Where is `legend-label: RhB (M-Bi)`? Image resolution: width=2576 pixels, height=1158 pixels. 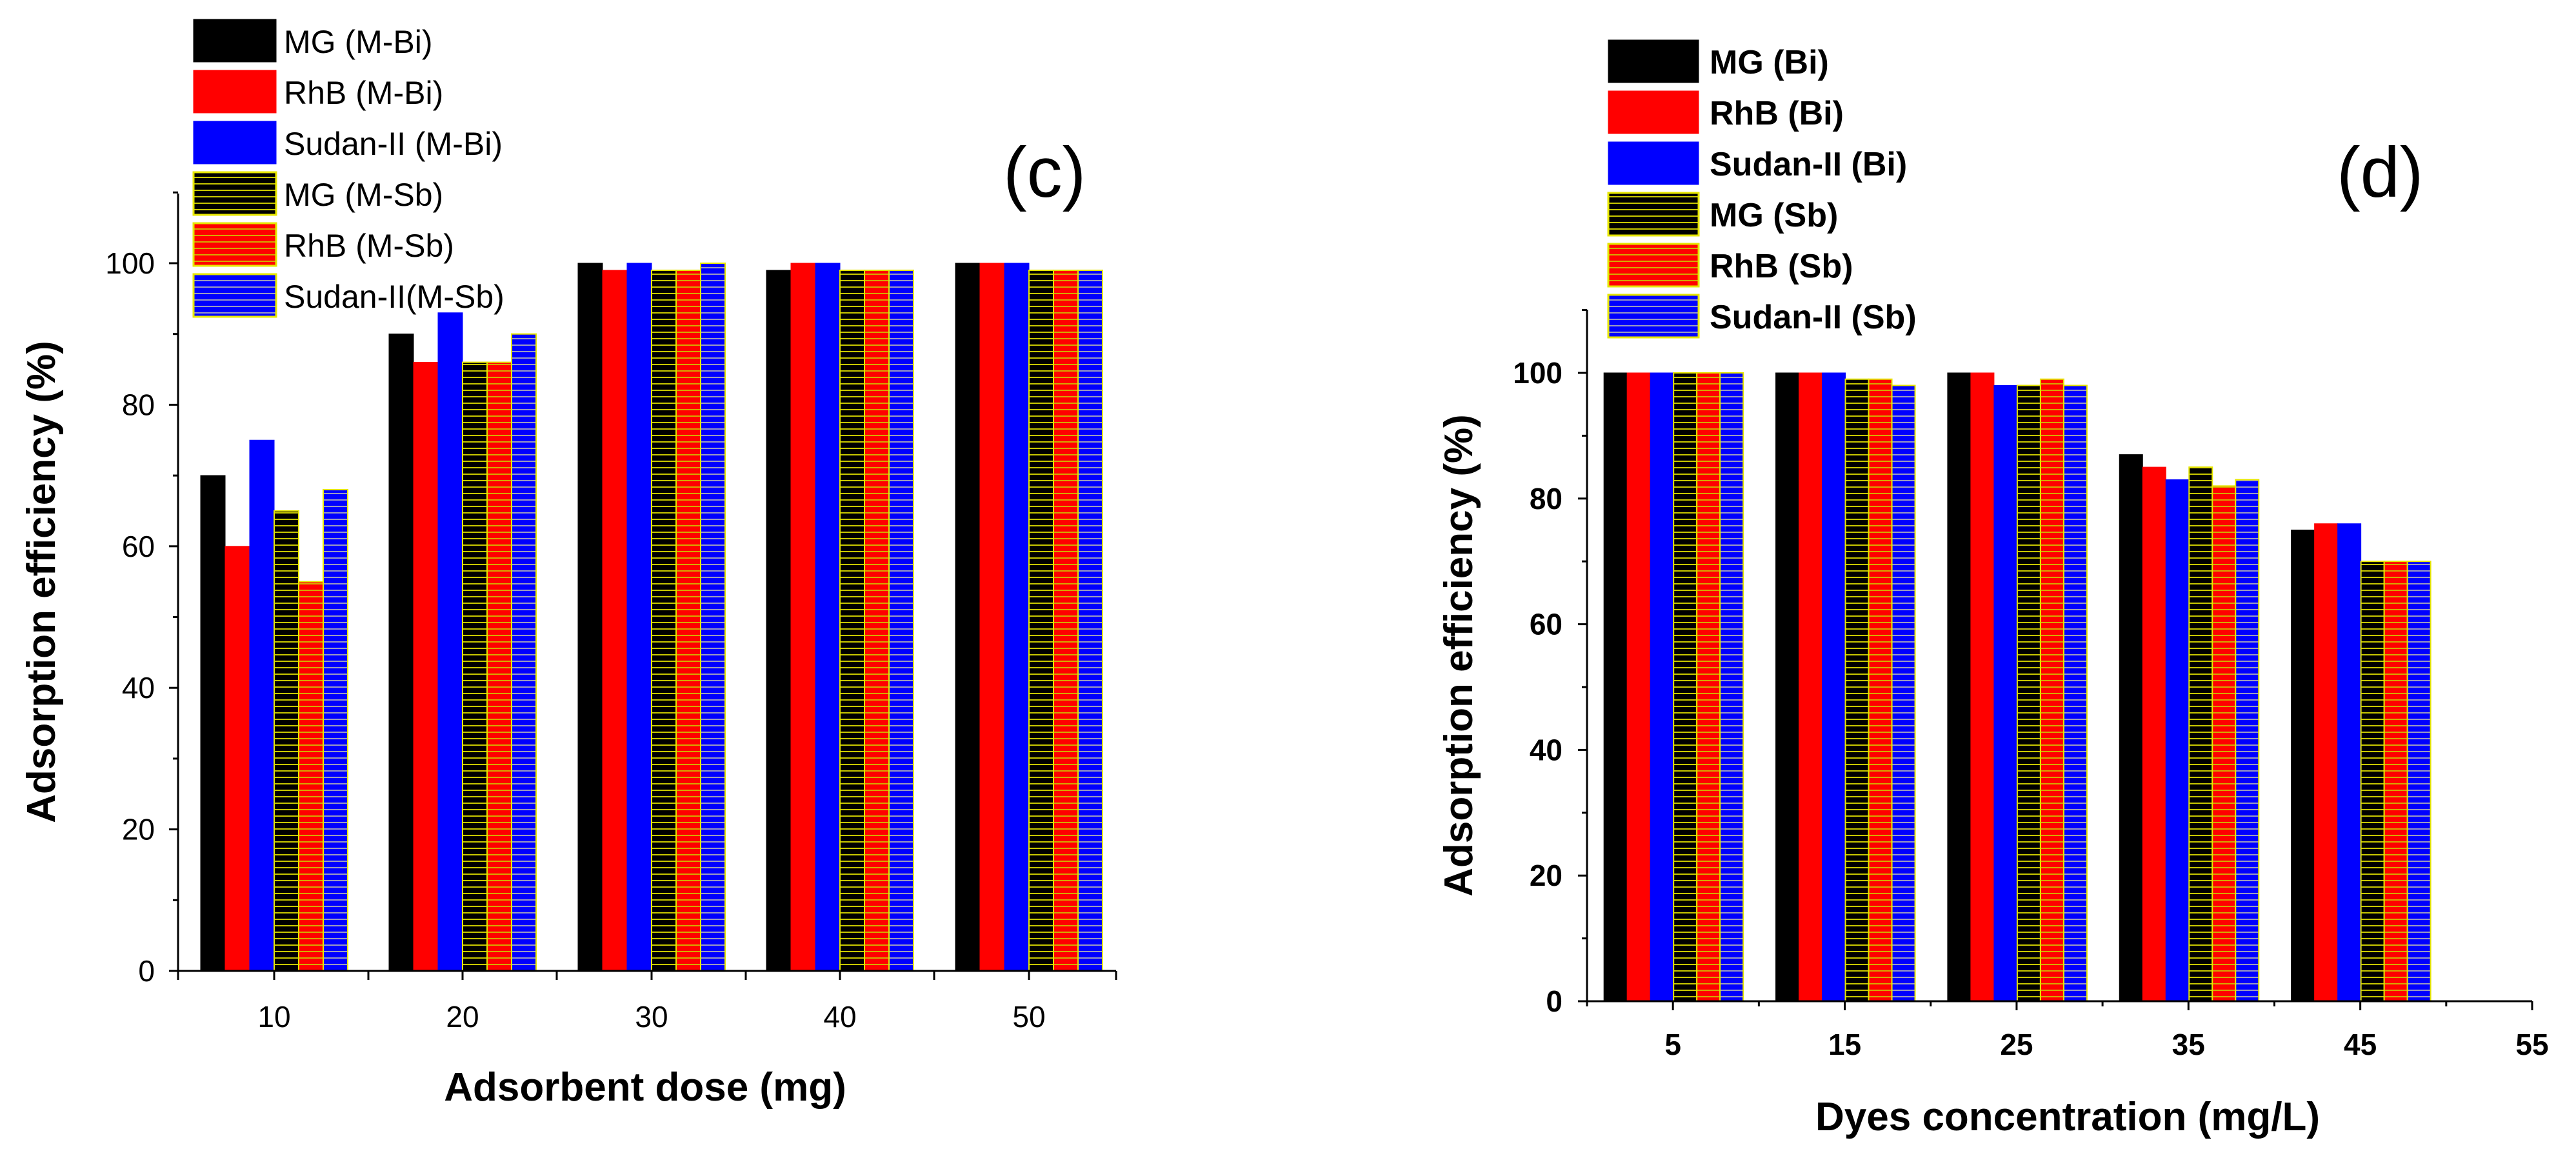
legend-label: RhB (M-Bi) is located at coordinates (363, 93).